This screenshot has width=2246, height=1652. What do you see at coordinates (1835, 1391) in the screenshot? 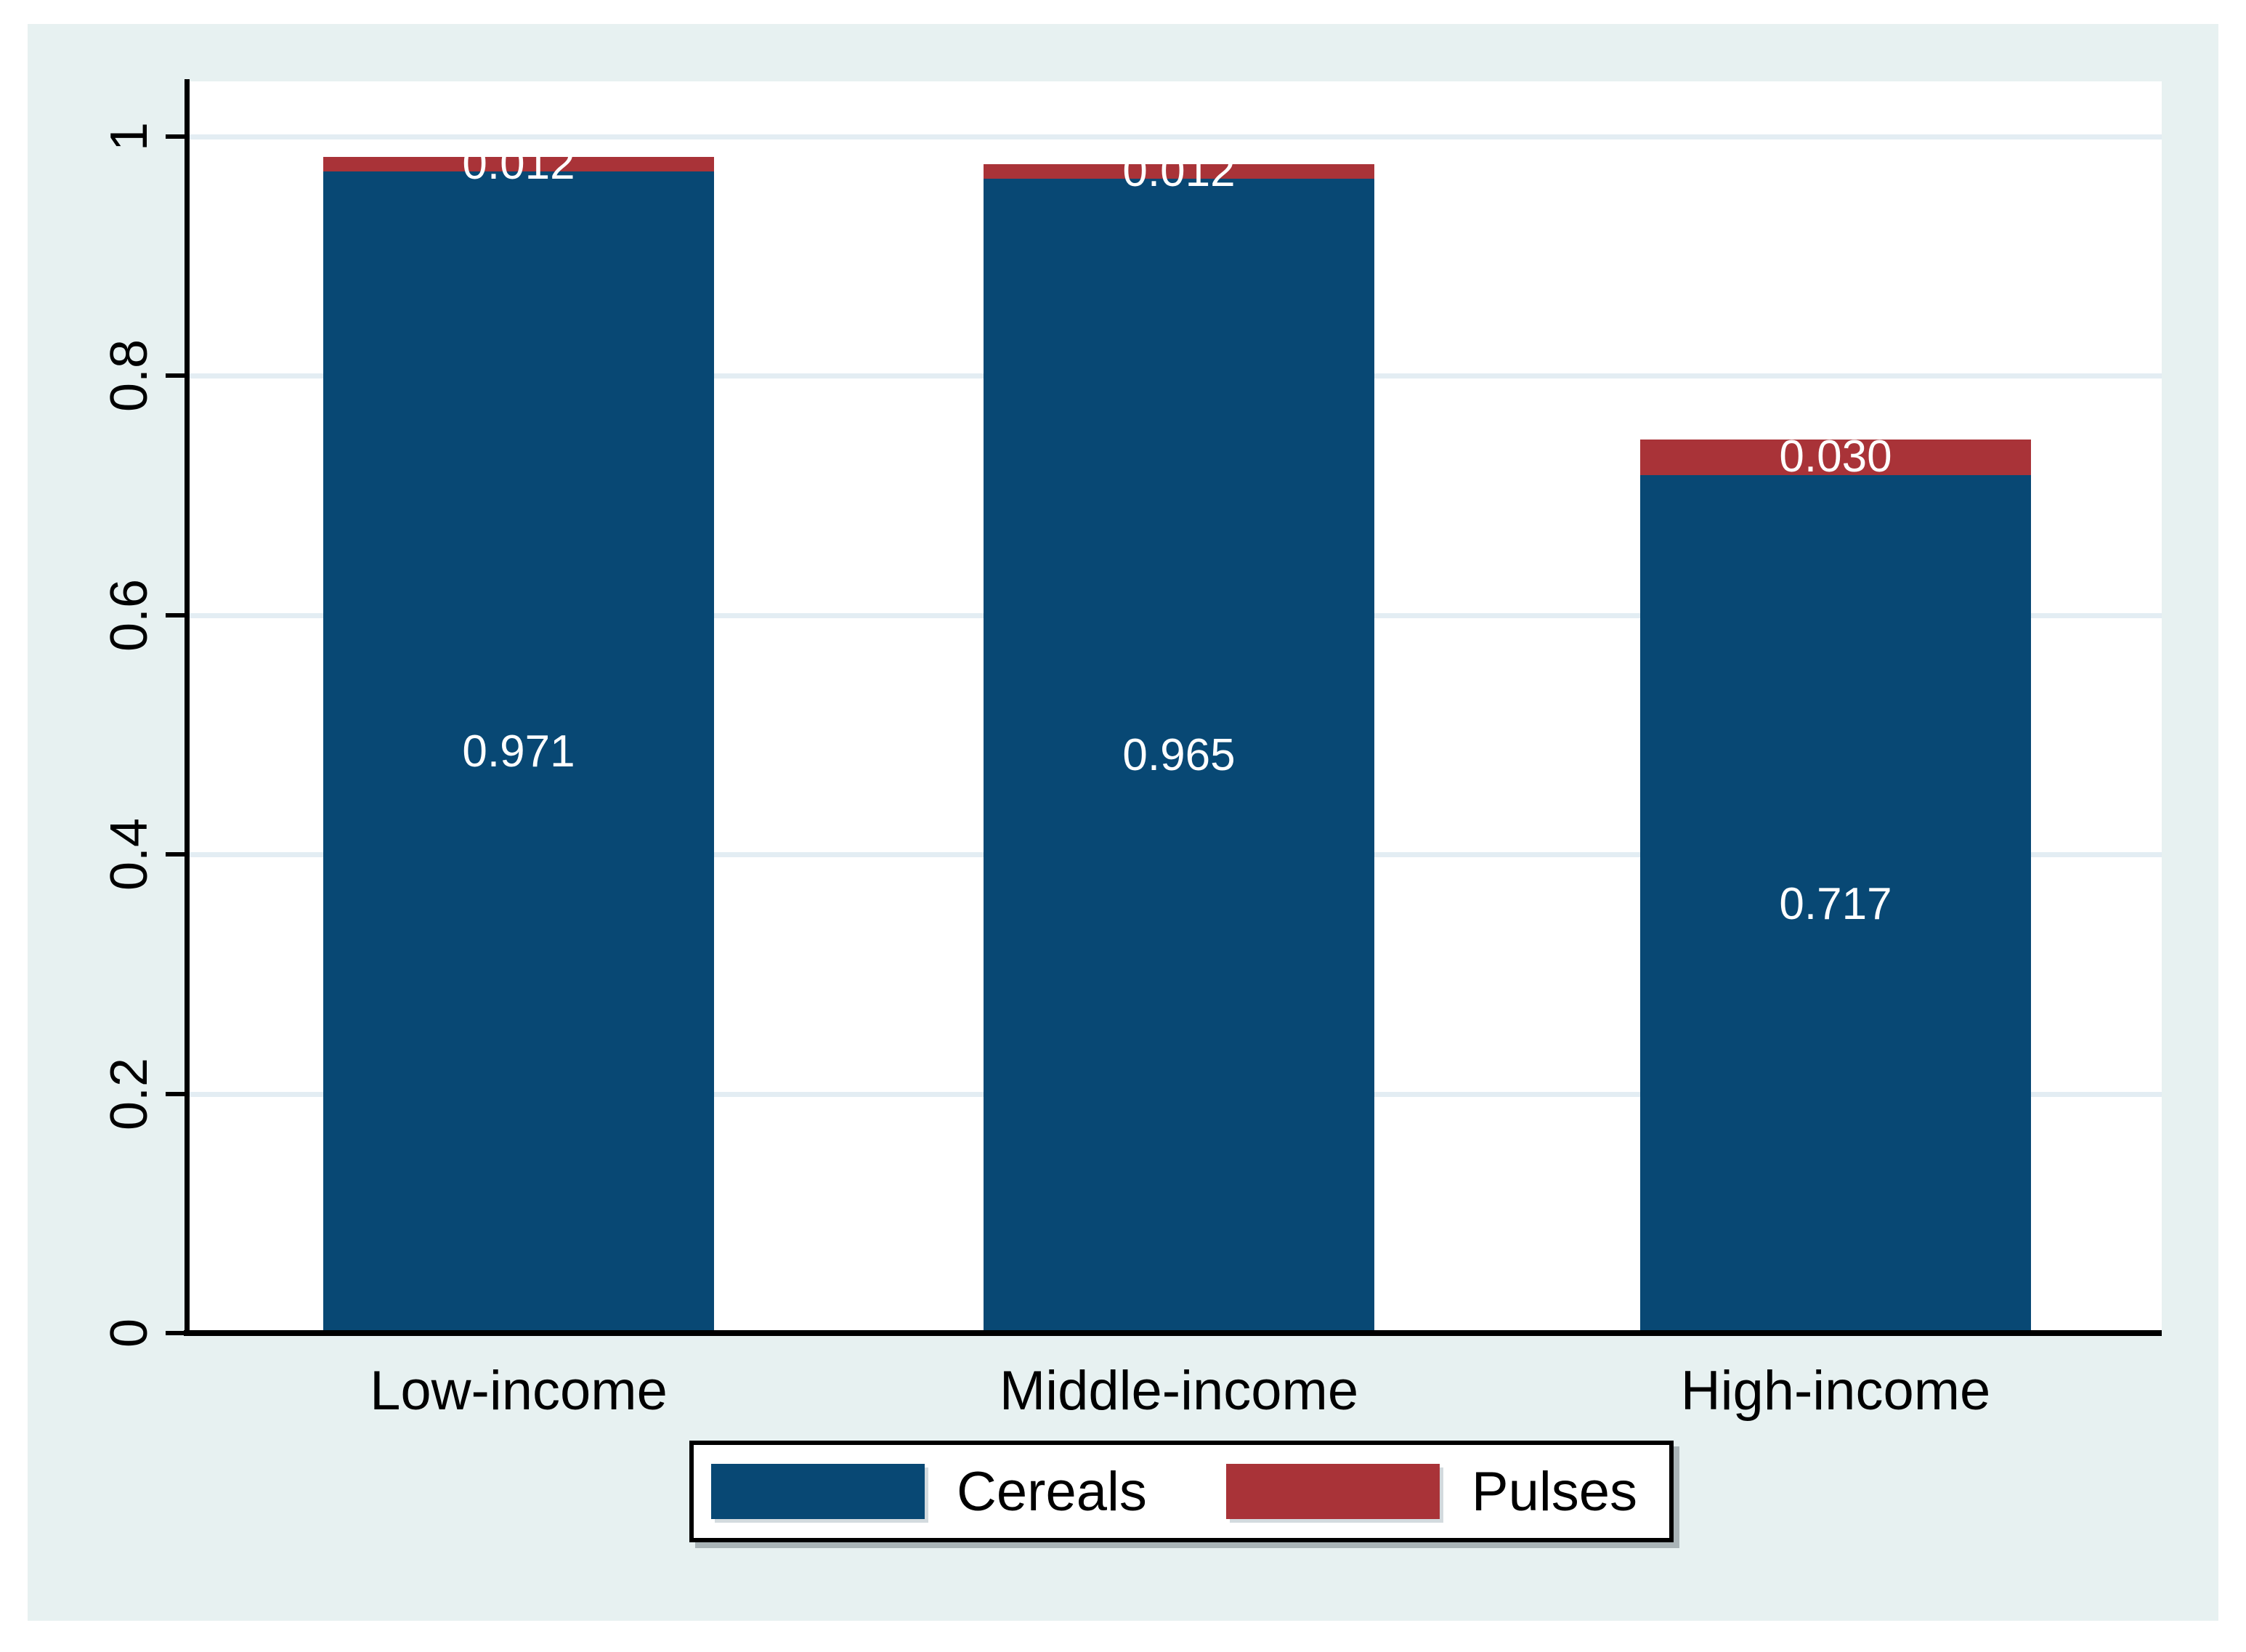
I see `x-axis-label-high-income: High-income` at bounding box center [1835, 1391].